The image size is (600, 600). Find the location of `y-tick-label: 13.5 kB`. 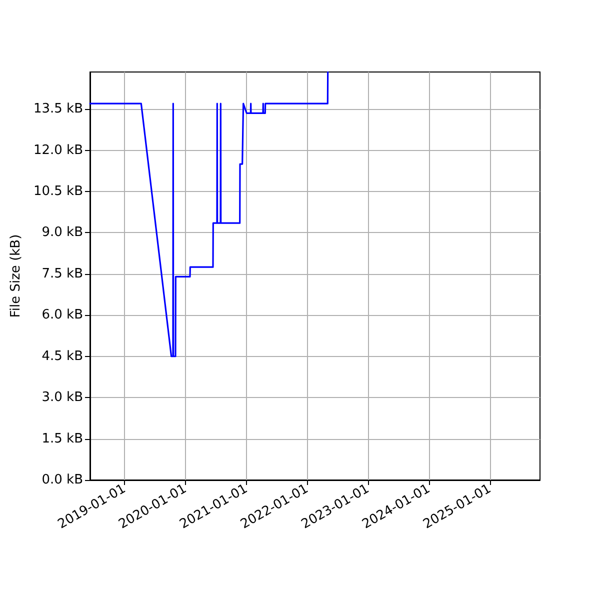

y-tick-label: 13.5 kB is located at coordinates (58, 109).